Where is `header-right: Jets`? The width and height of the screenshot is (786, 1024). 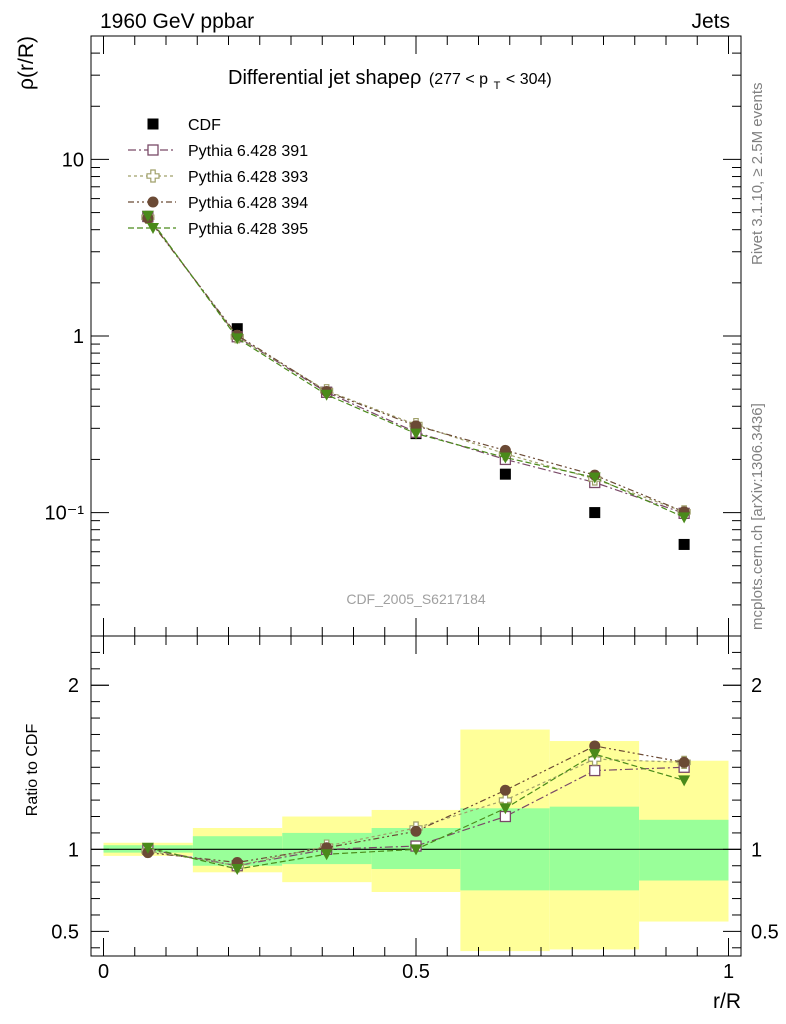
header-right: Jets is located at coordinates (710, 21).